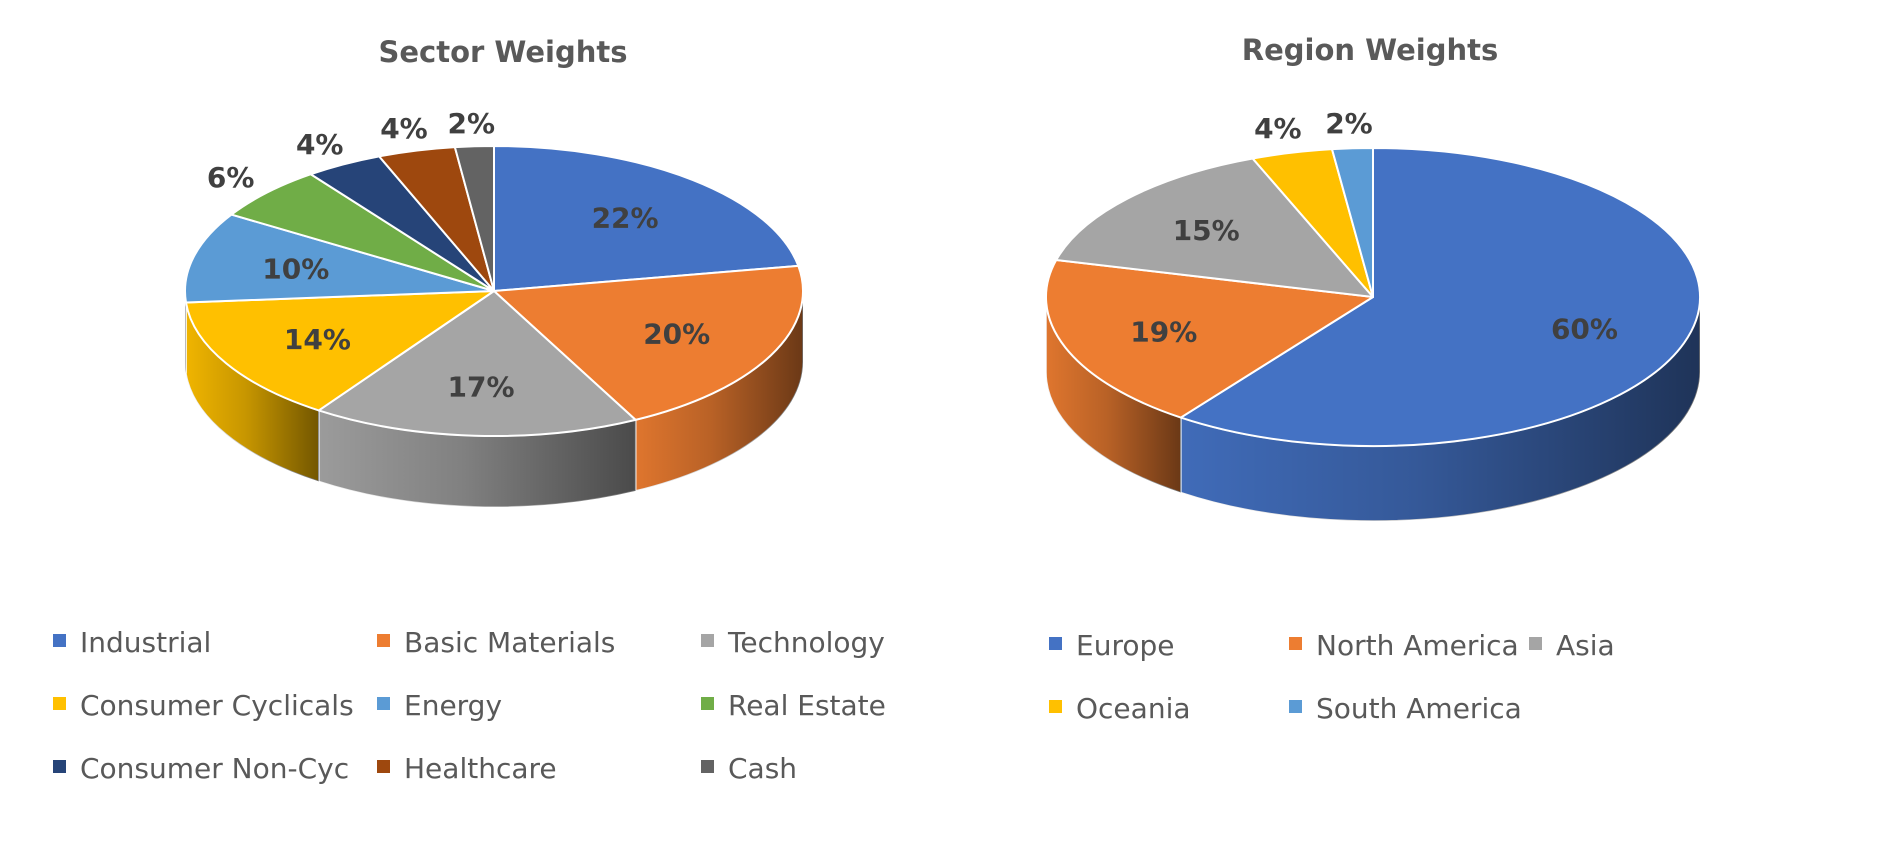  I want to click on region-slice-europe, so click(1440, 297).